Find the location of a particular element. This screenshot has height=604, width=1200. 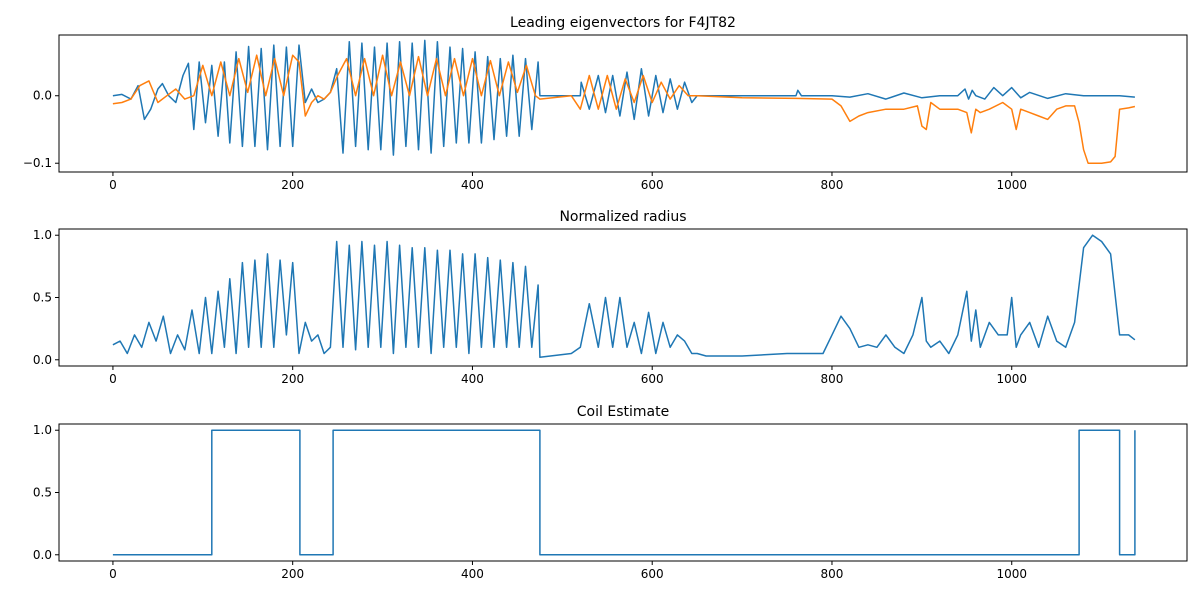

chart-title: Leading eigenvectors for F4JT82 is located at coordinates (623, 23).